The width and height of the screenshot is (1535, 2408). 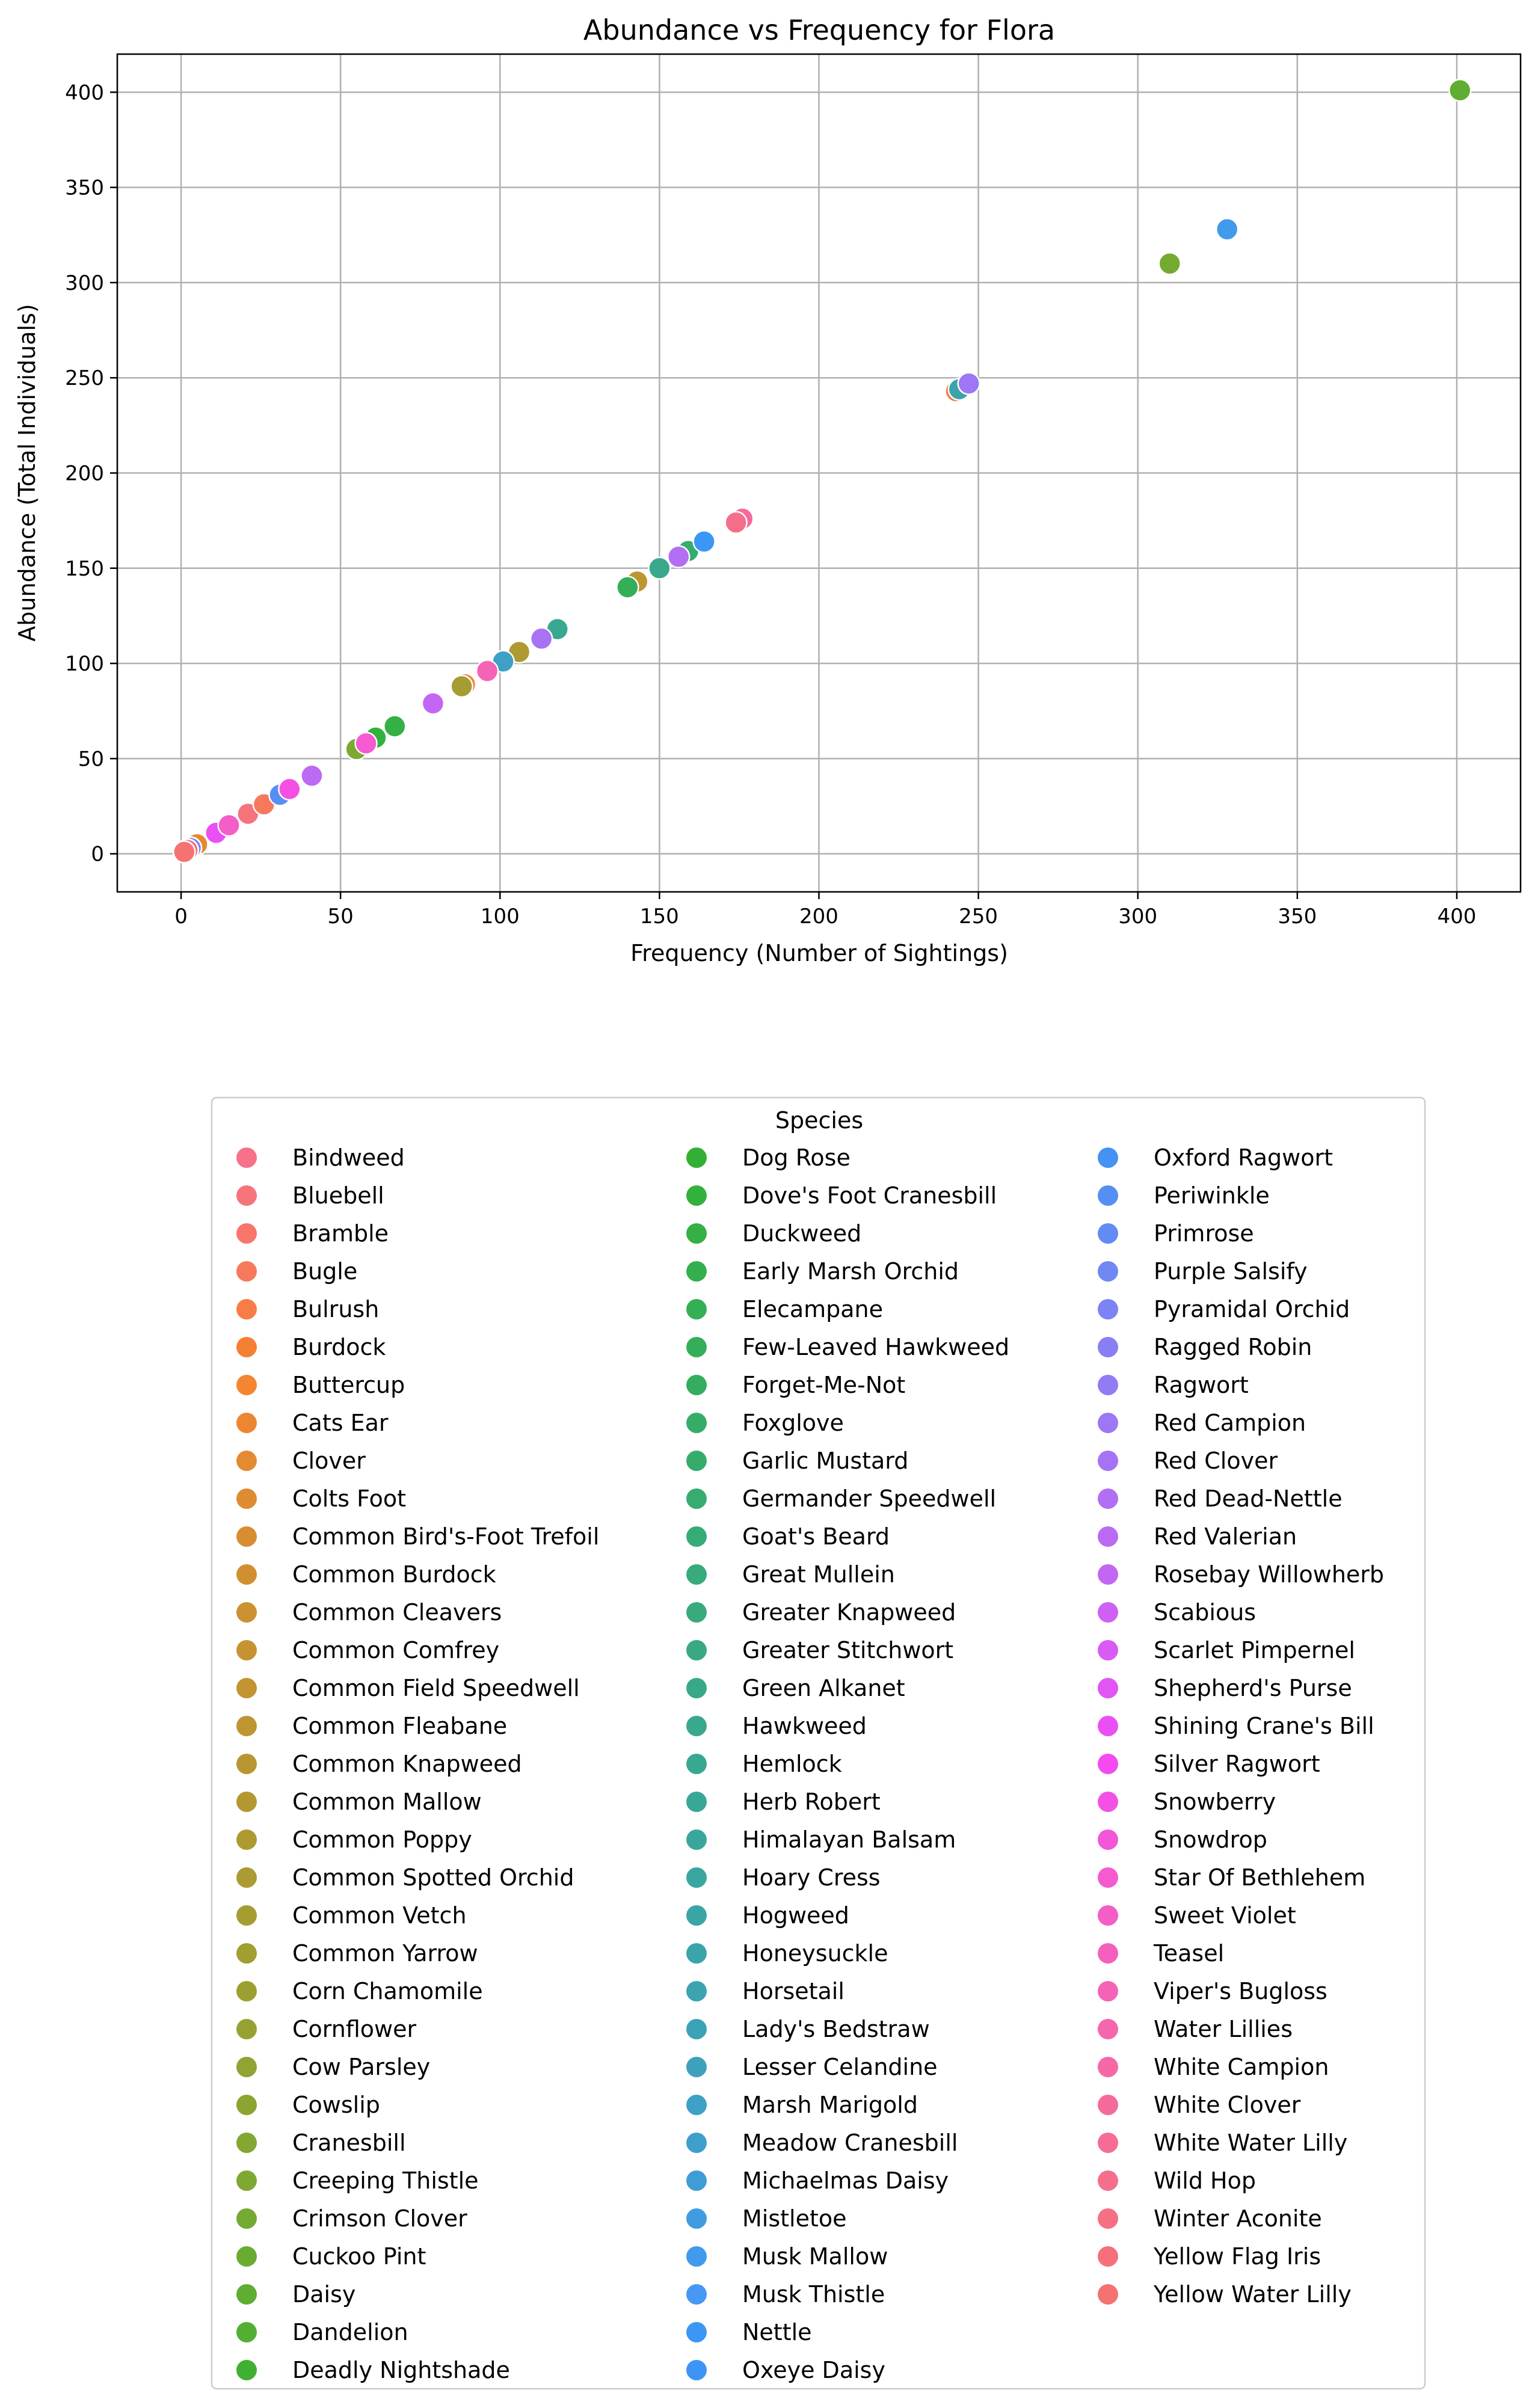 I want to click on legend-label: Common Vetch, so click(x=379, y=1915).